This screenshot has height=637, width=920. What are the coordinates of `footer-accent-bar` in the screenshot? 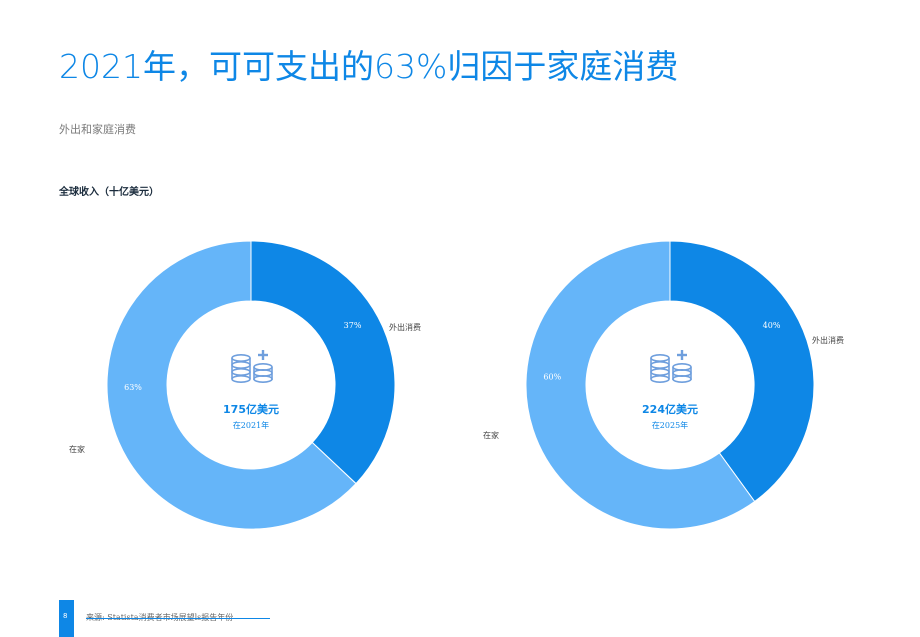 It's located at (66, 618).